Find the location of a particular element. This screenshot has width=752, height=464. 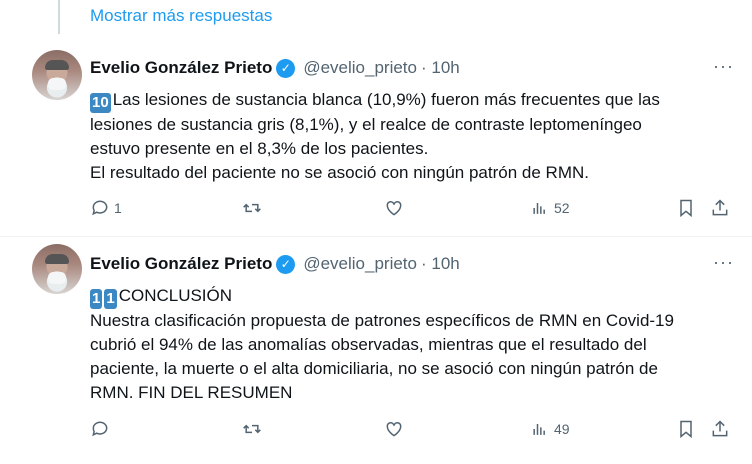

tweet-actions: 1 52 is located at coordinates (415, 210).